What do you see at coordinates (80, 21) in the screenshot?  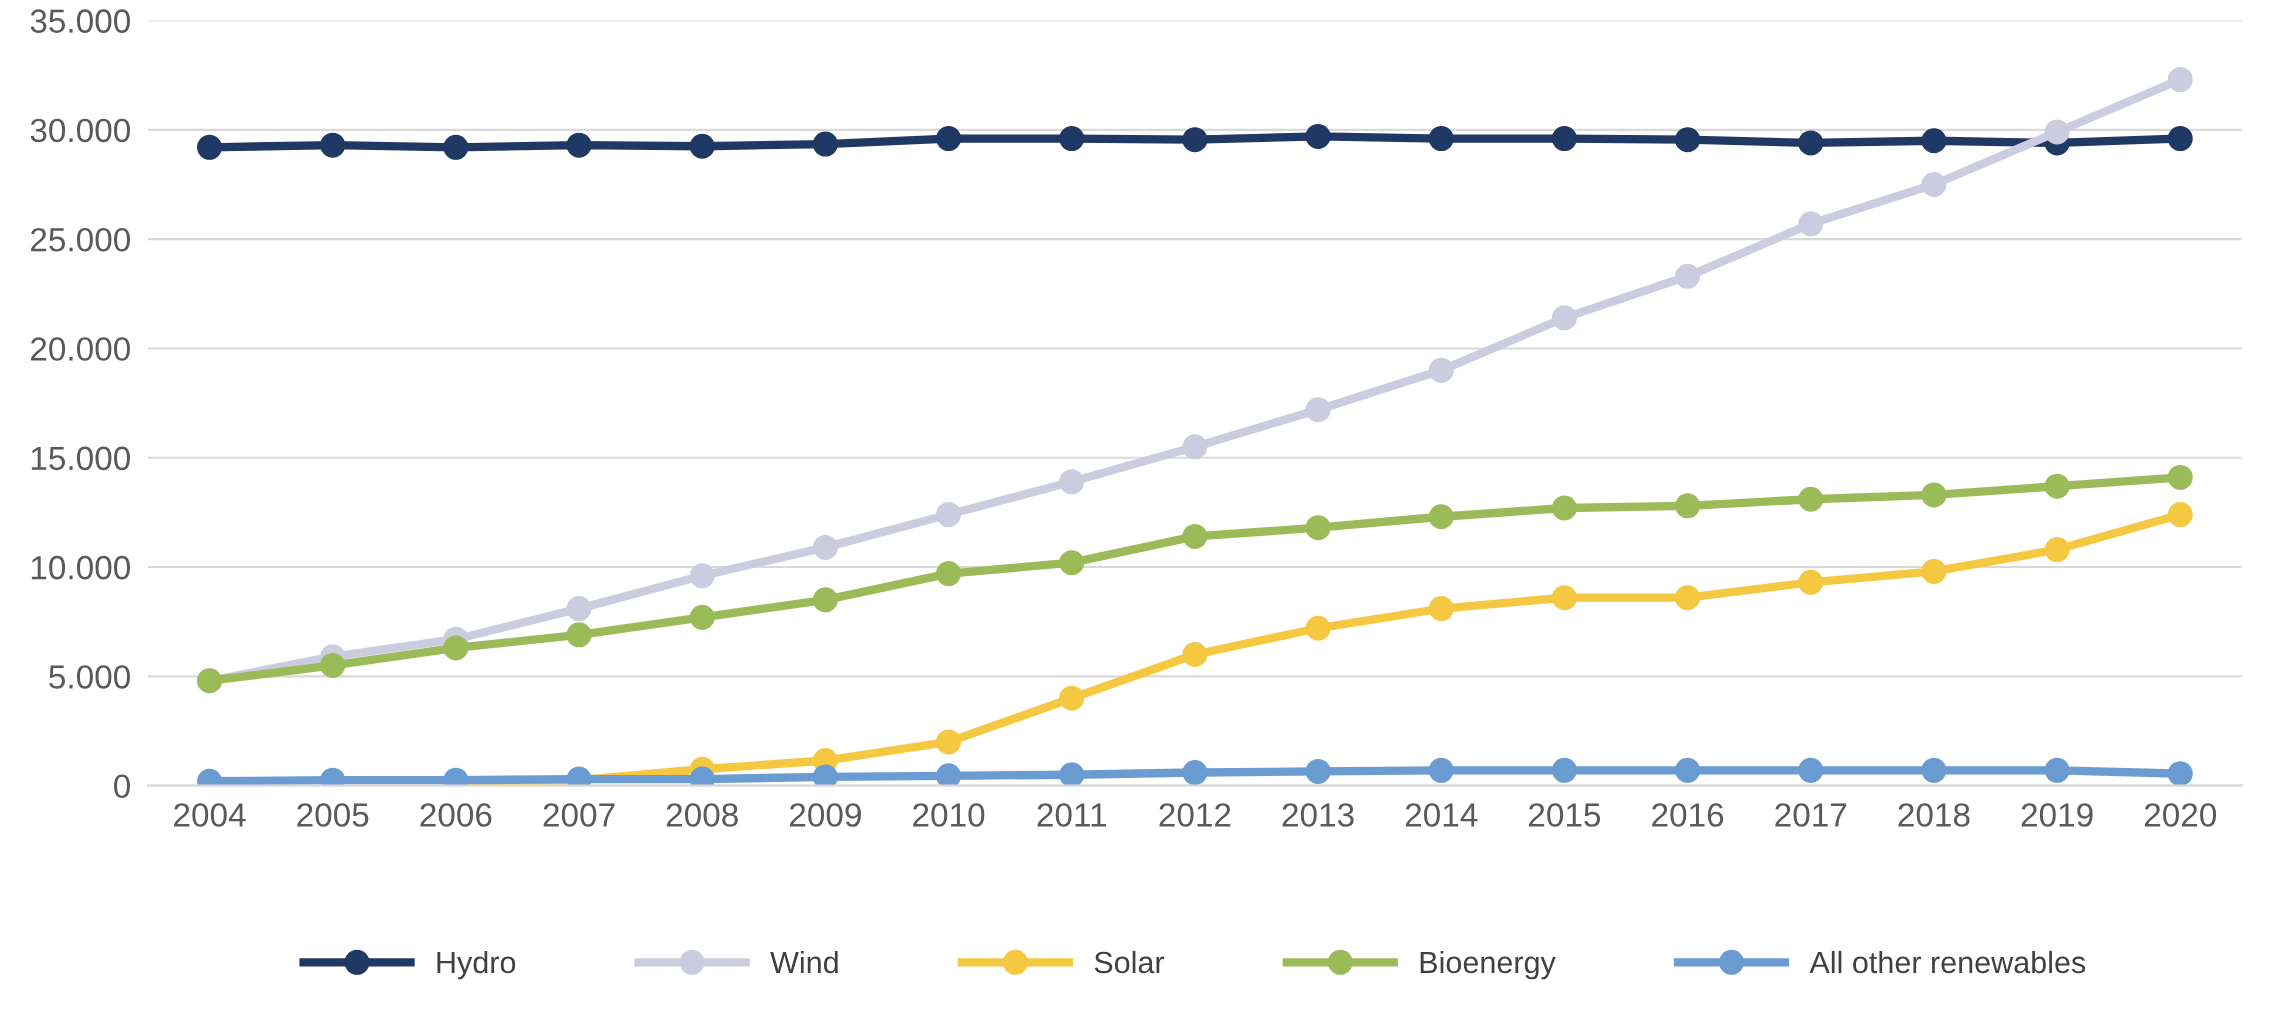 I see `y-tick-label: 35.000` at bounding box center [80, 21].